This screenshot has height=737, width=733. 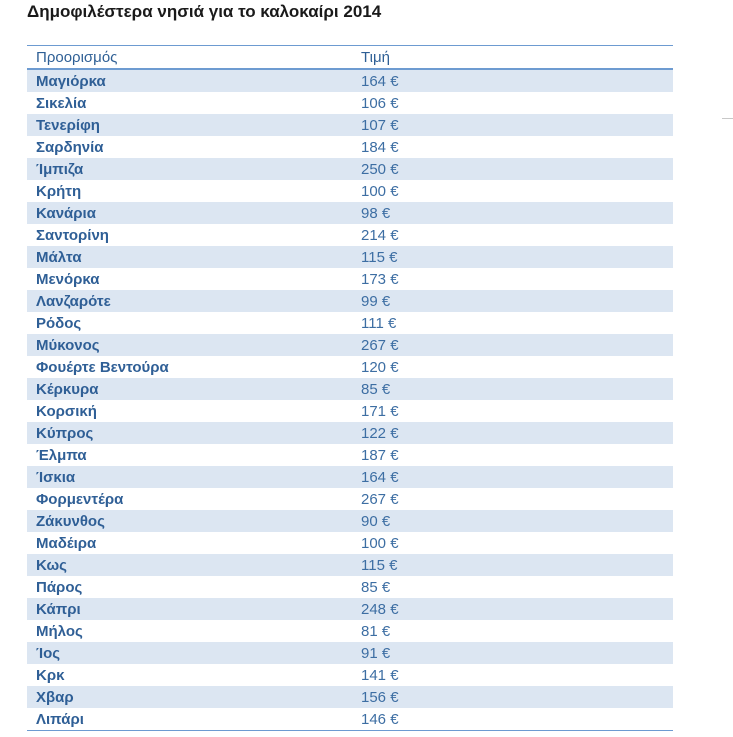 I want to click on destination-cell: Κορσική, so click(x=66, y=411).